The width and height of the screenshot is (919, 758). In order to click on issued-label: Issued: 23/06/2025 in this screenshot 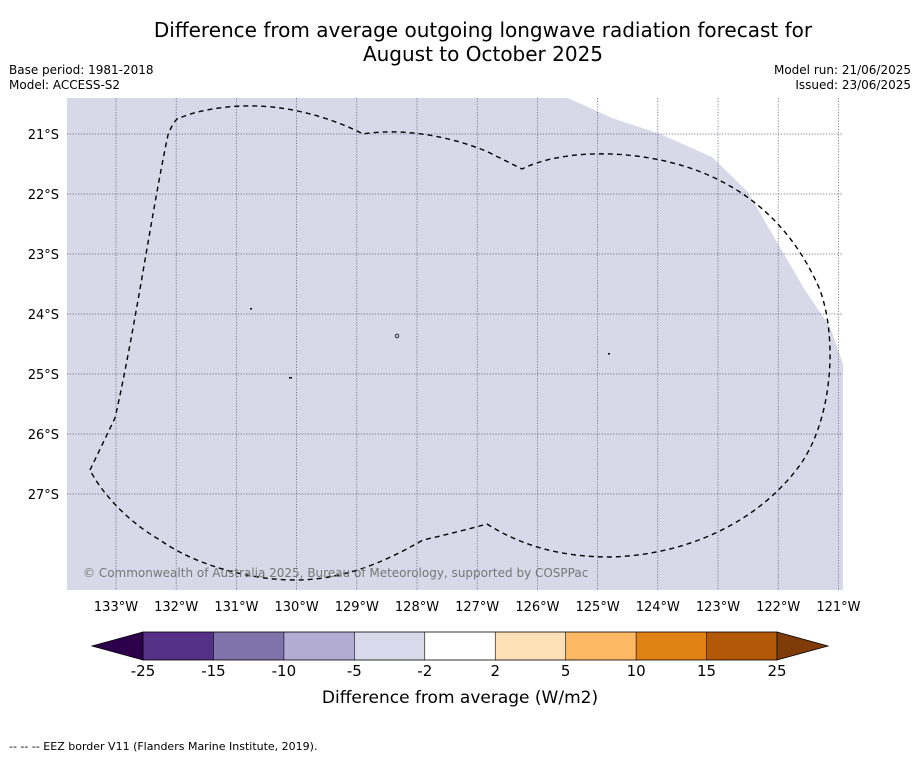, I will do `click(853, 85)`.